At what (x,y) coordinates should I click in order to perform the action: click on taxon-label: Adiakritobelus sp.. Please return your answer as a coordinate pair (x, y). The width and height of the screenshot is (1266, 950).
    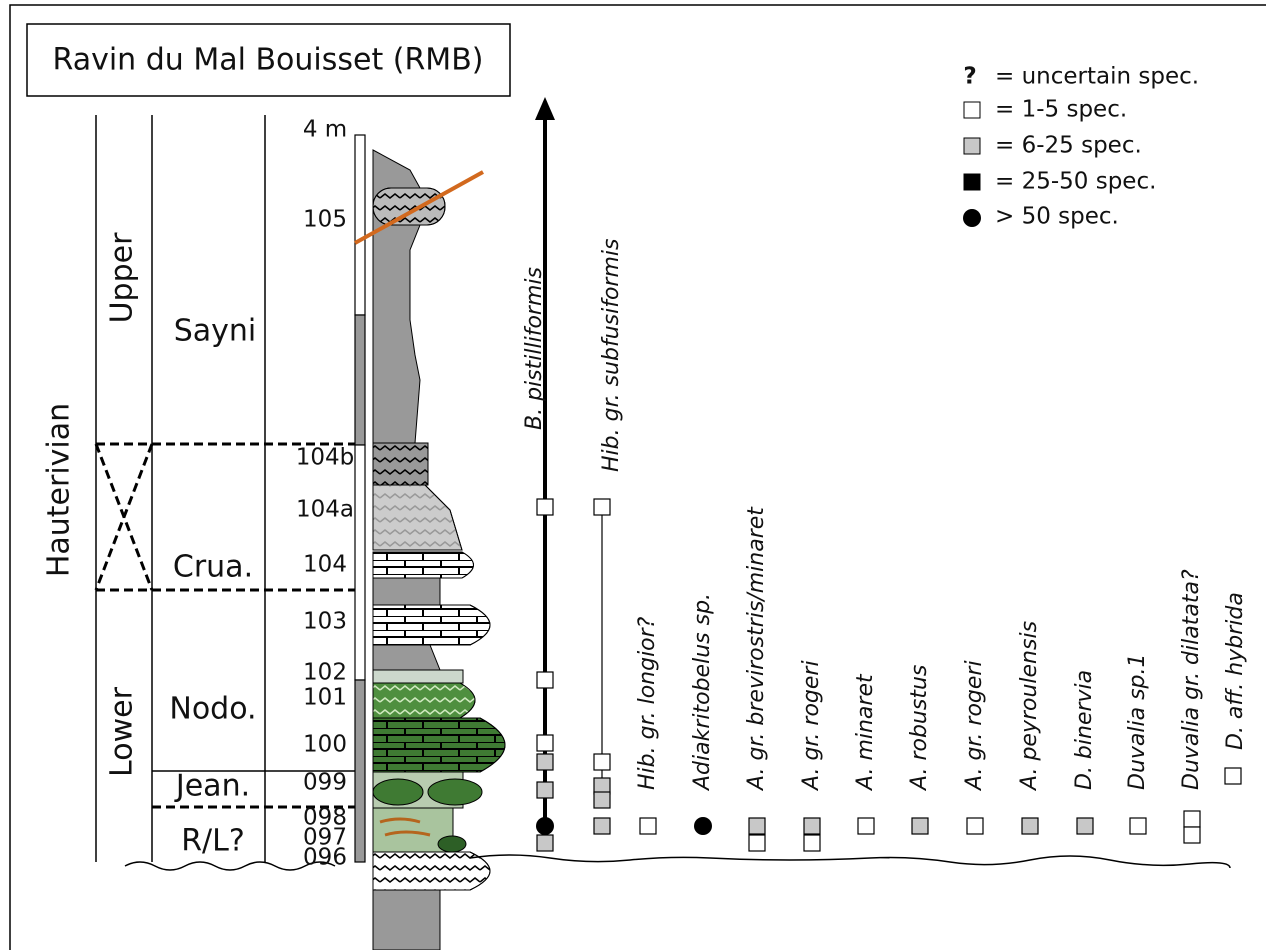
    Looking at the image, I should click on (702, 692).